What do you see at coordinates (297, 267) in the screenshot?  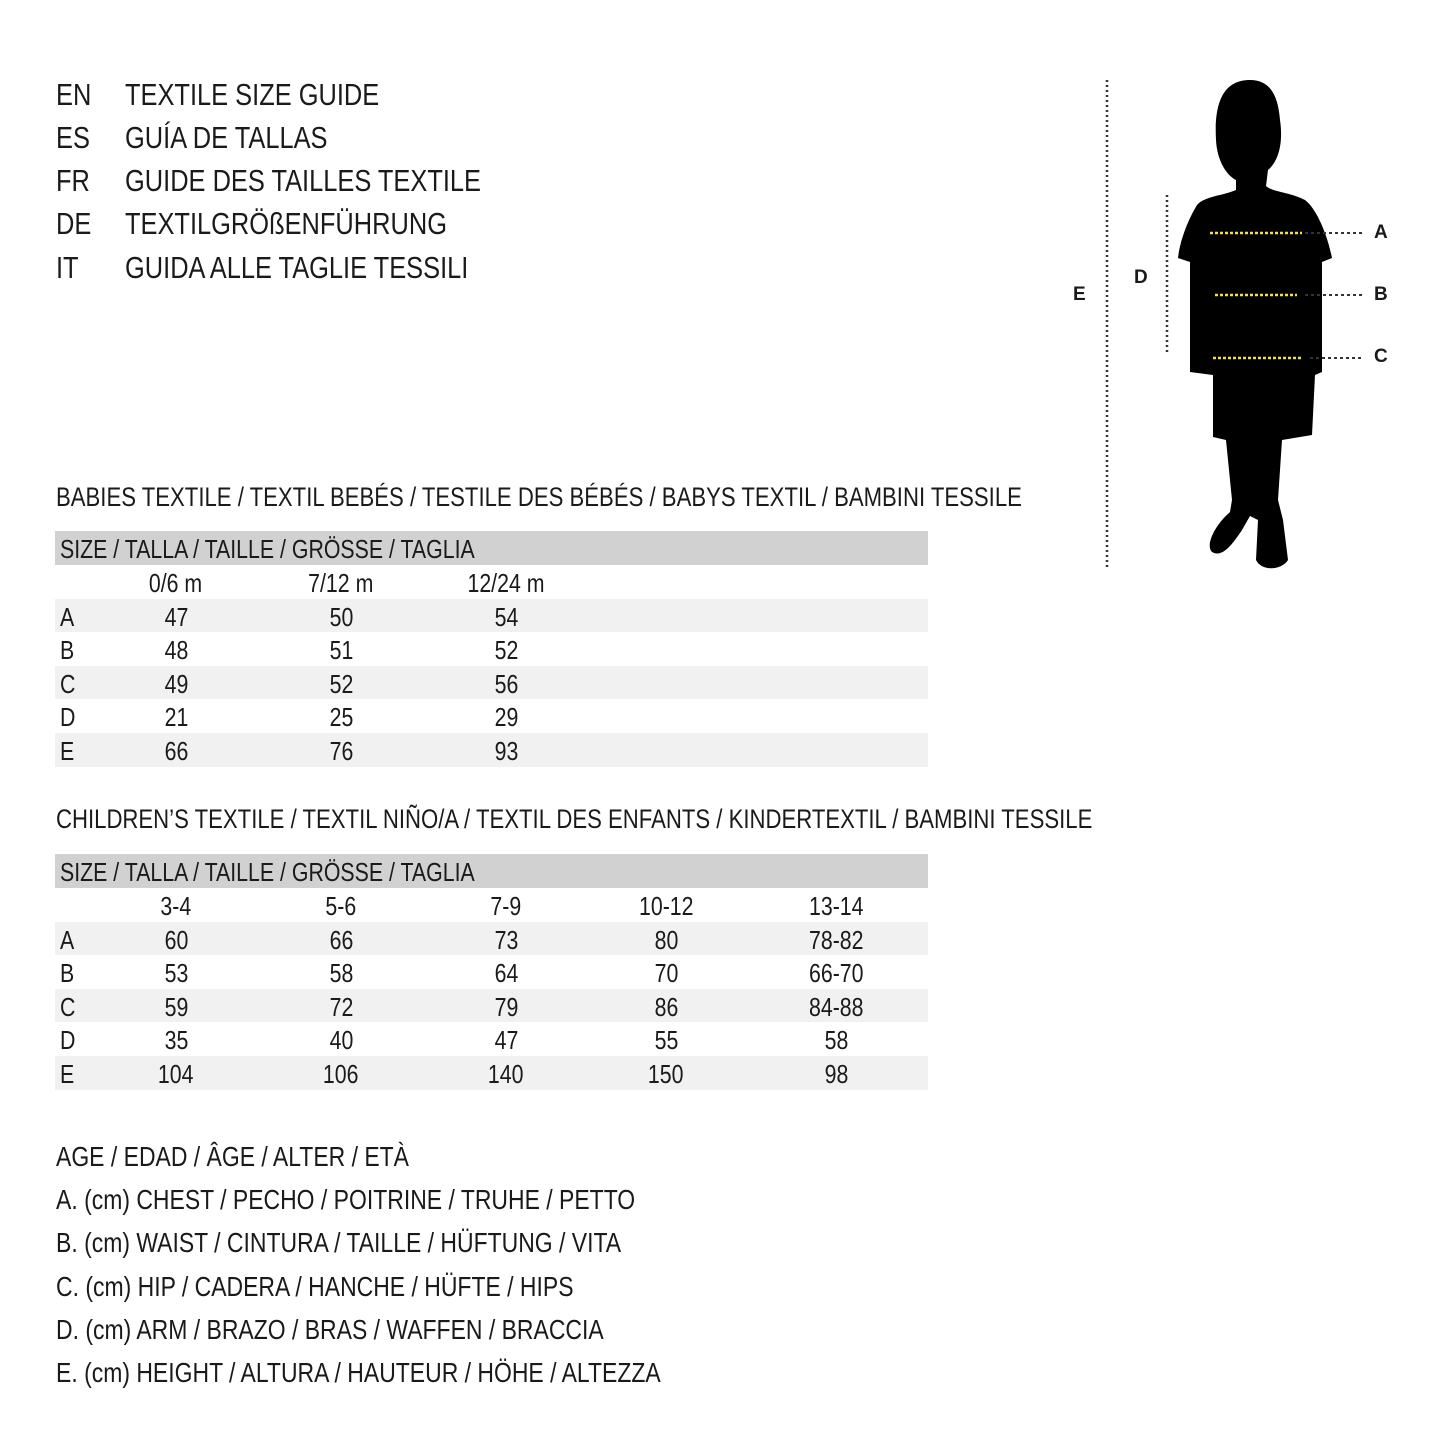 I see `title-text: GUIDA ALLE TAGLIE TESSILI` at bounding box center [297, 267].